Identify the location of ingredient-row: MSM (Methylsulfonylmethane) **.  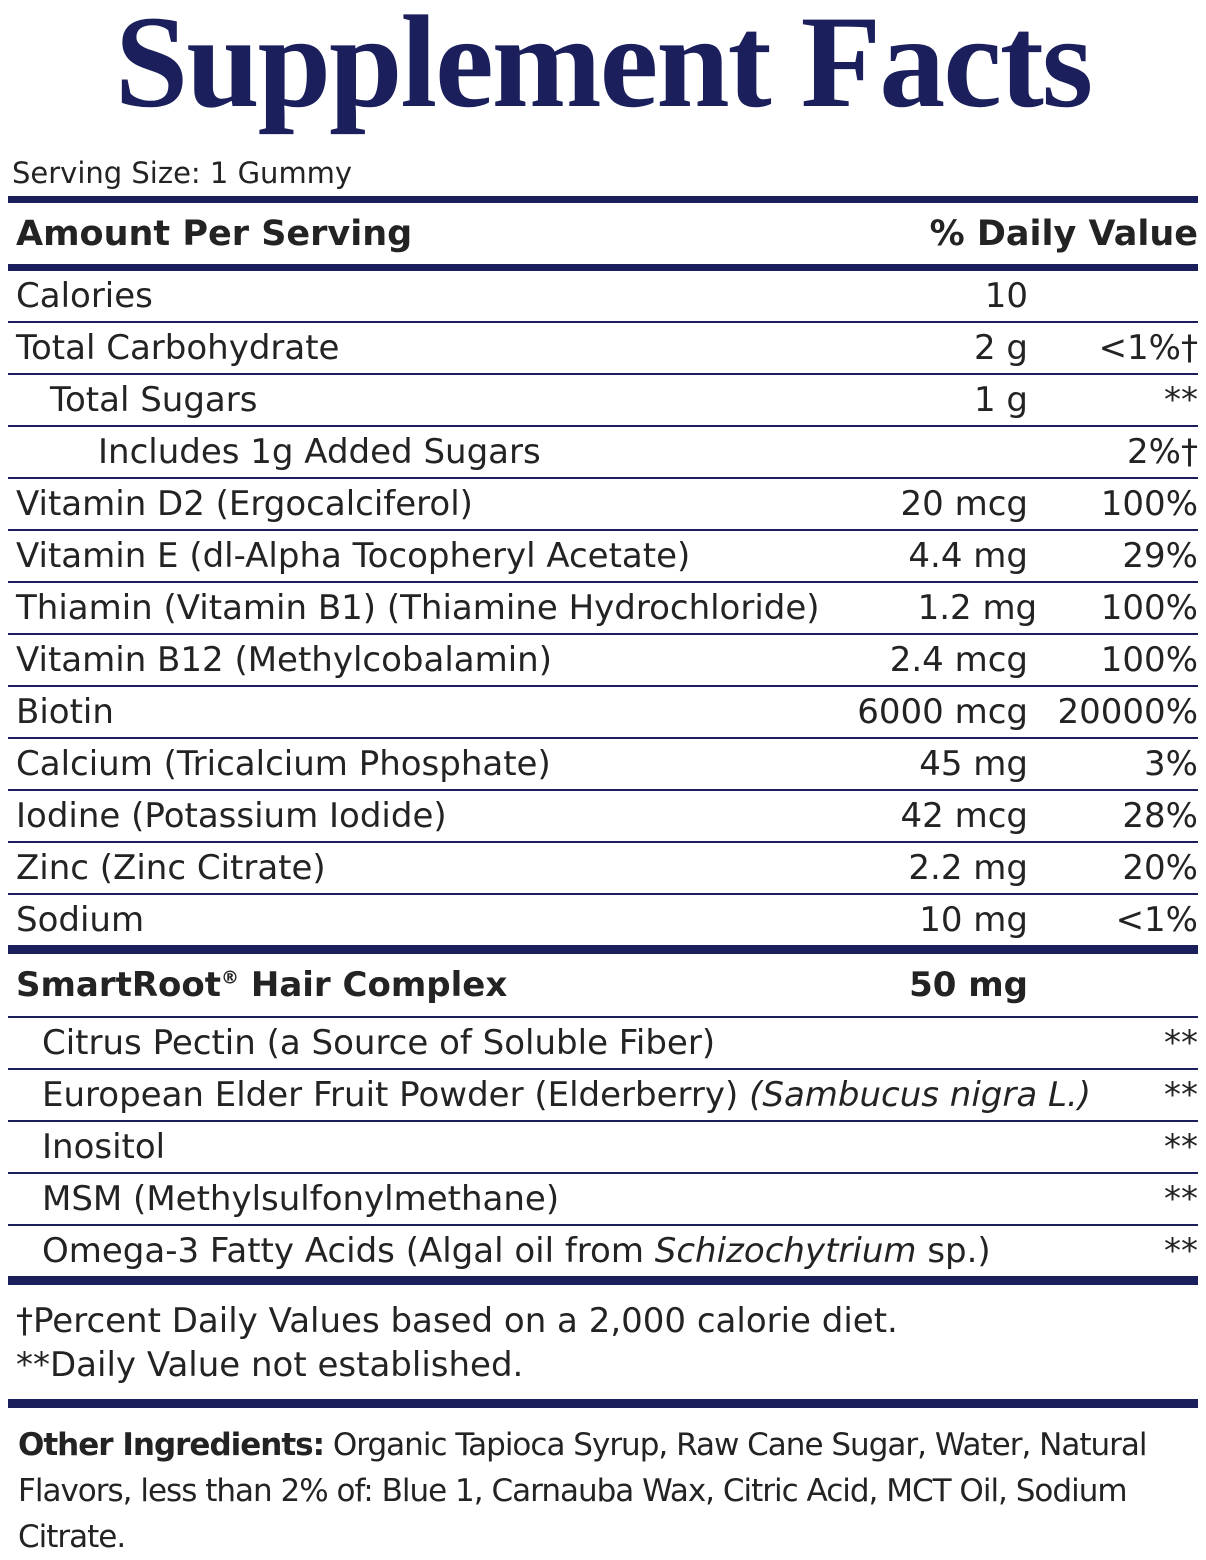
(603, 1200).